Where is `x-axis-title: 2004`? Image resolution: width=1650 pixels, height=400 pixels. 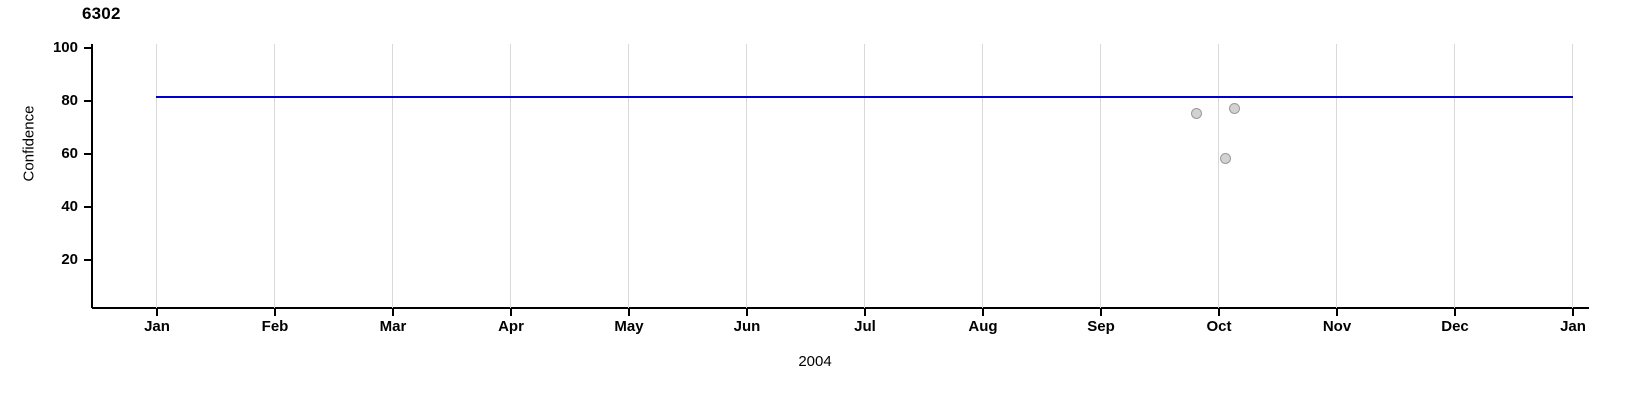 x-axis-title: 2004 is located at coordinates (825, 361).